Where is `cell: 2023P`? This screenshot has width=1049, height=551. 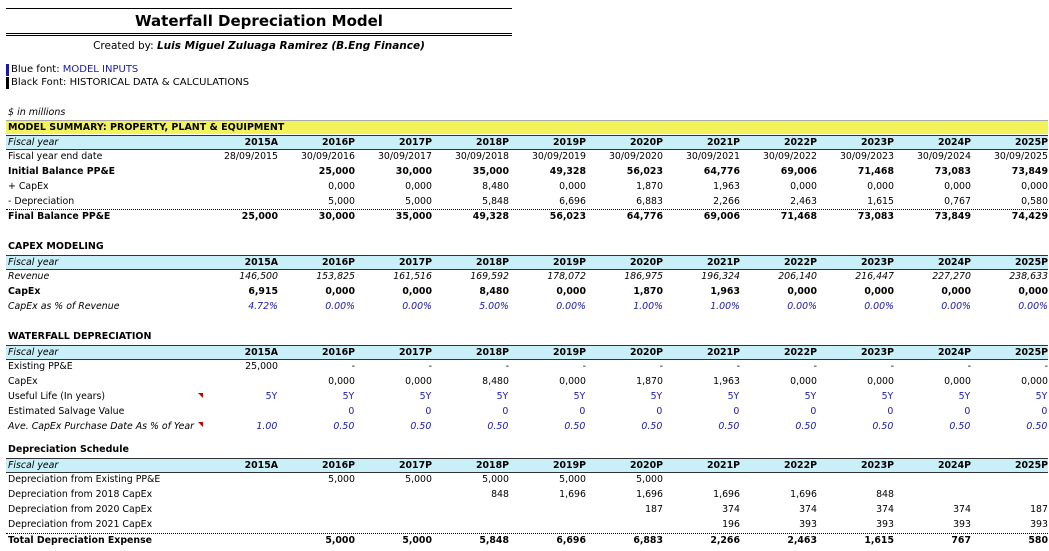 cell: 2023P is located at coordinates (877, 142).